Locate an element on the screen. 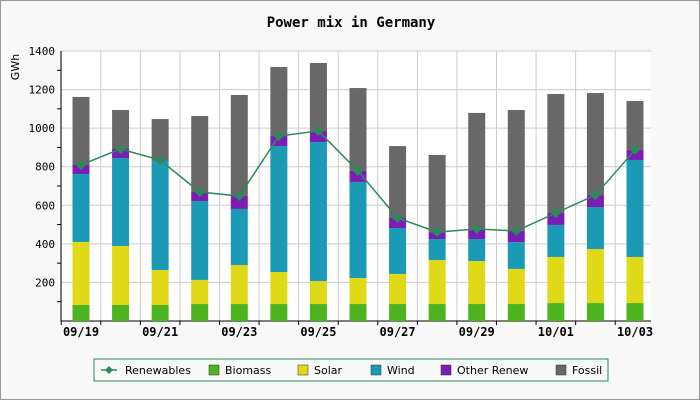 This screenshot has width=700, height=400. y-tick-label: 1000 is located at coordinates (42, 128).